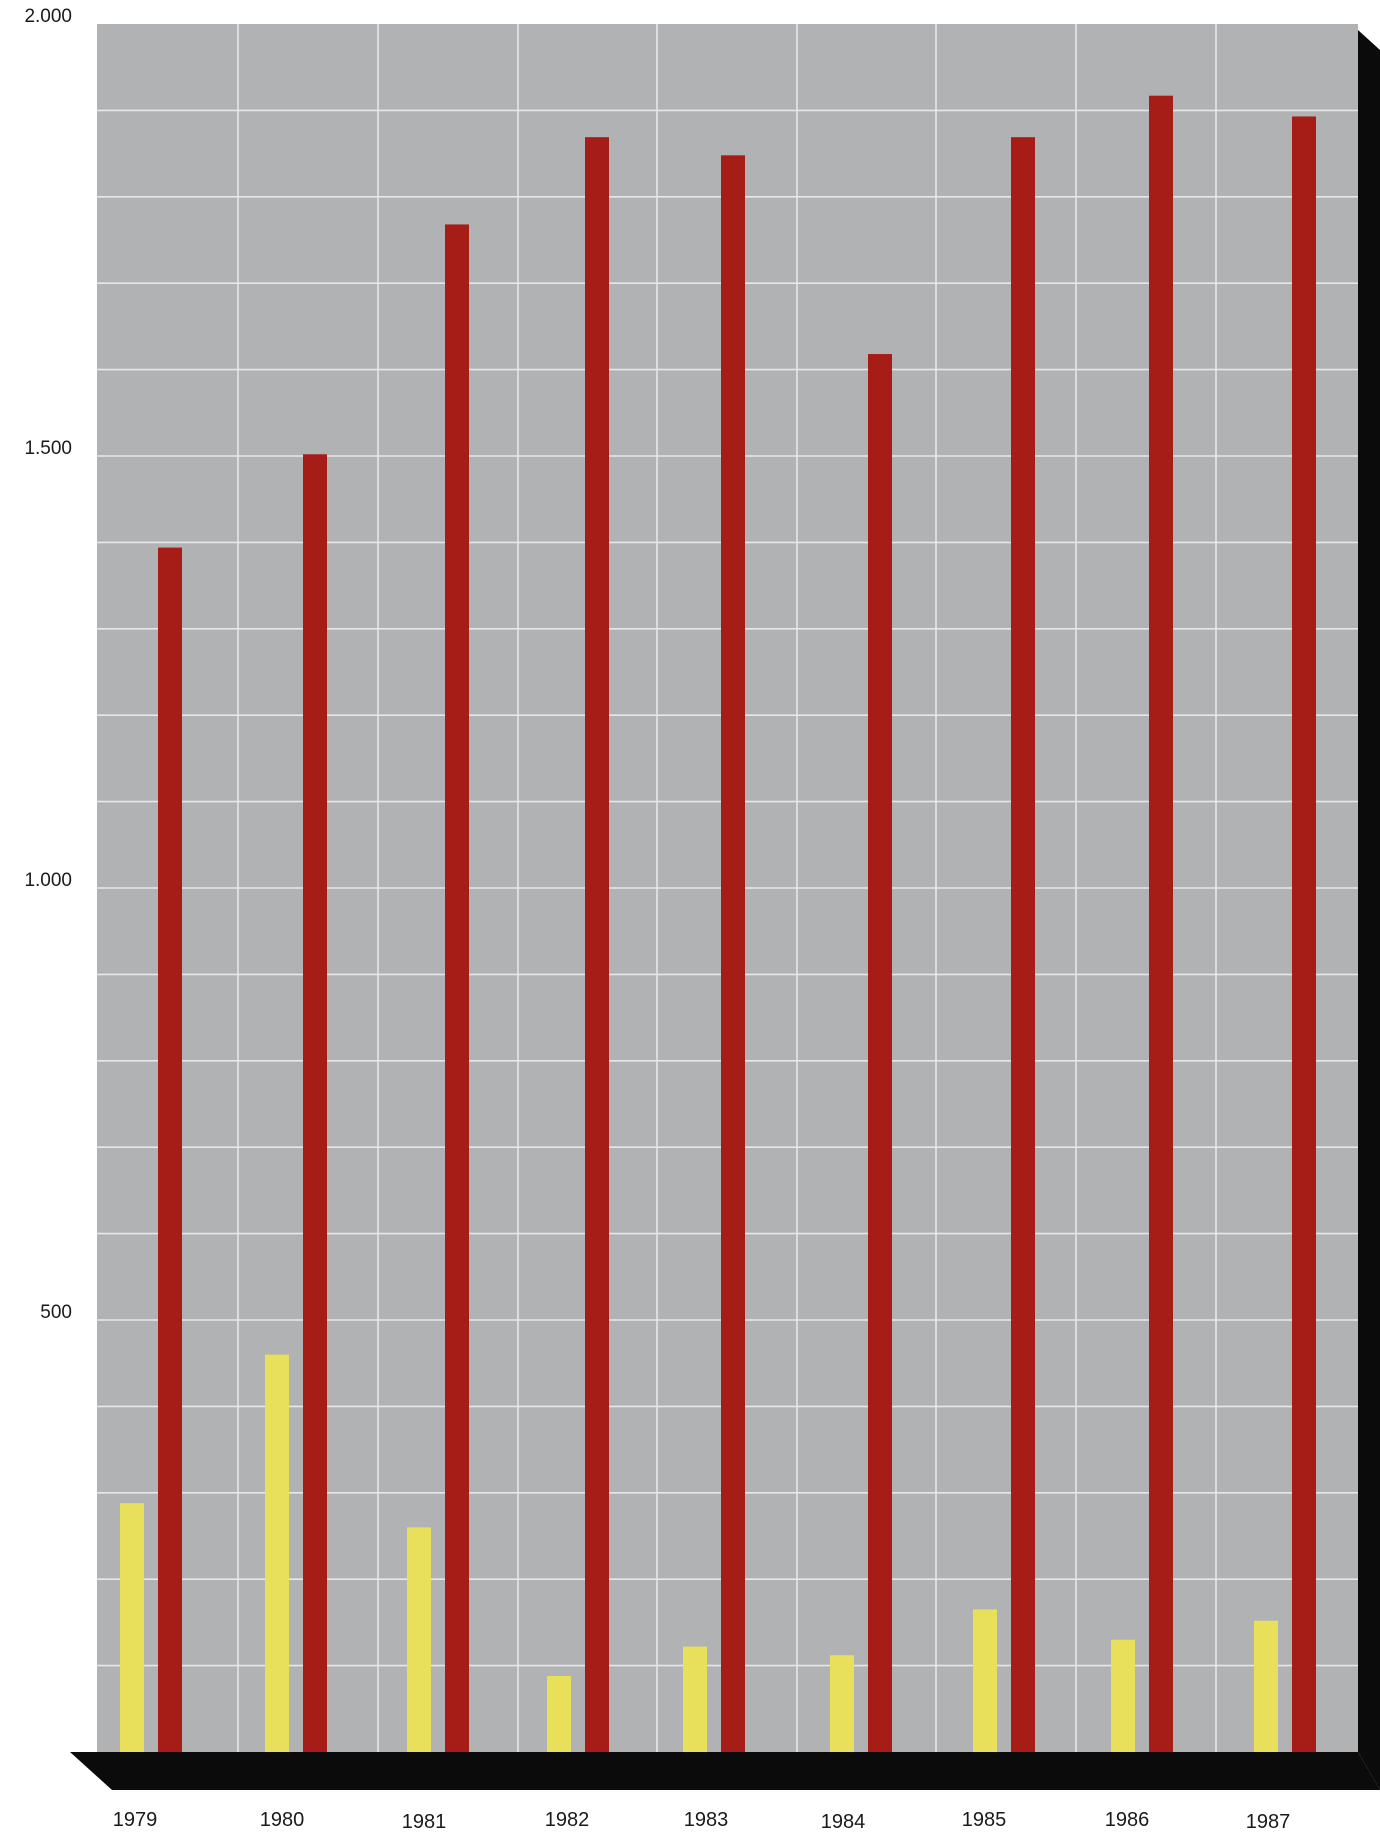  I want to click on bar-series-1-1984, so click(842, 1703).